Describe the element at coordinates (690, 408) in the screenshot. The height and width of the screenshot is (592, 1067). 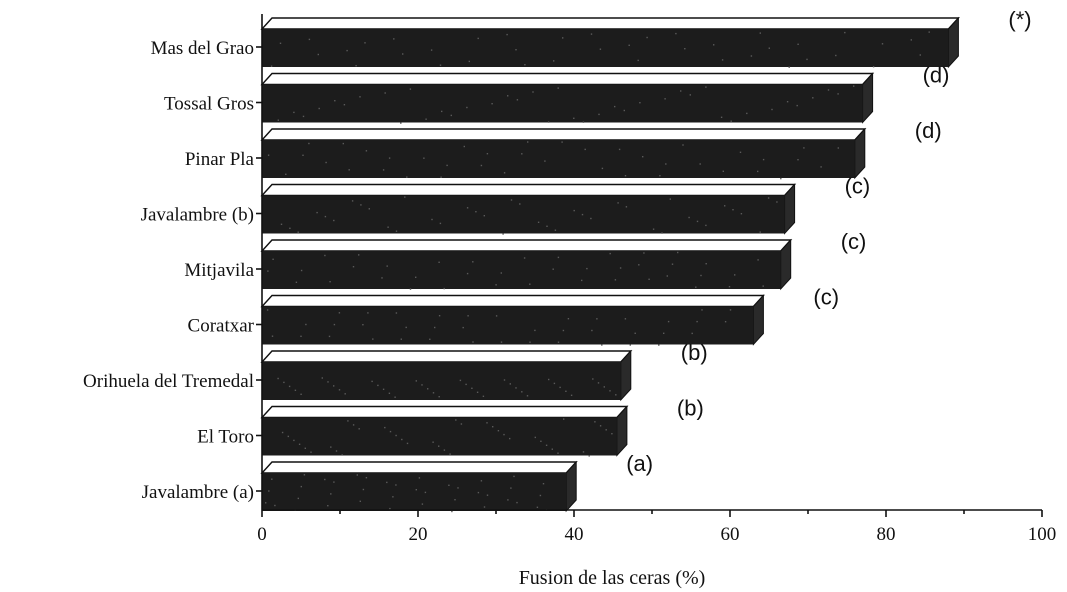
I see `significance-label: (b)` at that location.